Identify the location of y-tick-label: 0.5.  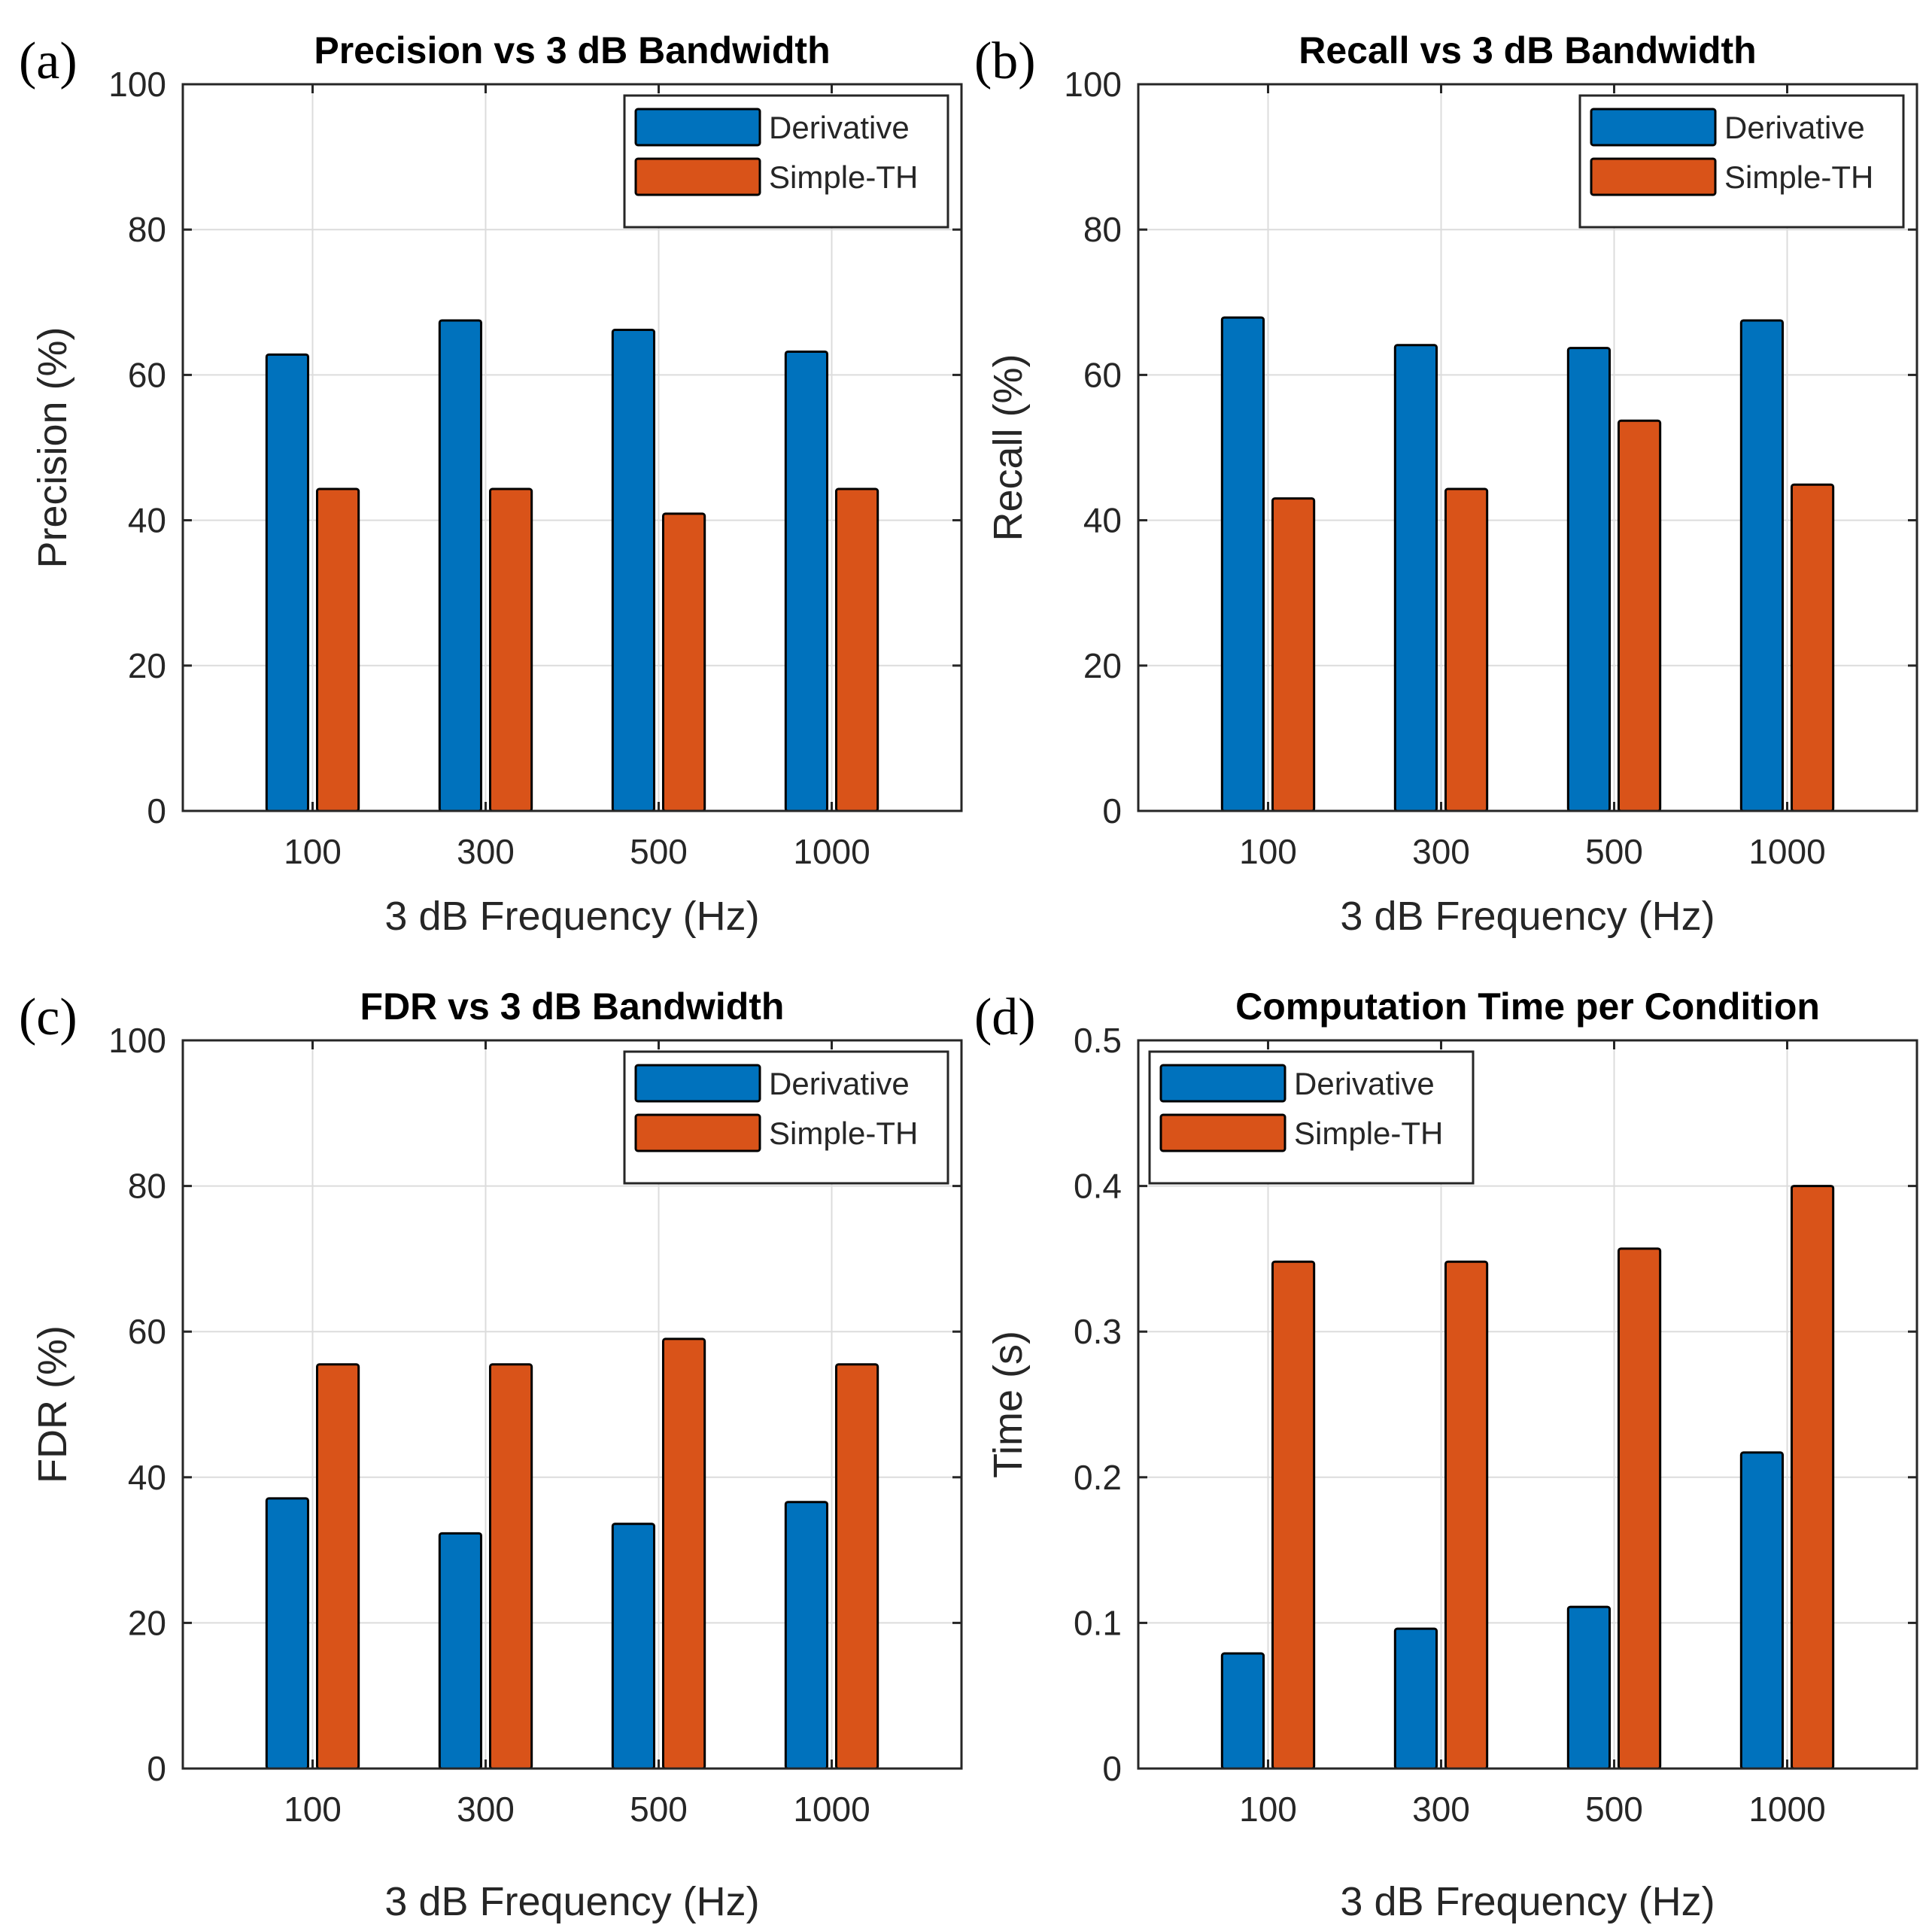
(1098, 1040).